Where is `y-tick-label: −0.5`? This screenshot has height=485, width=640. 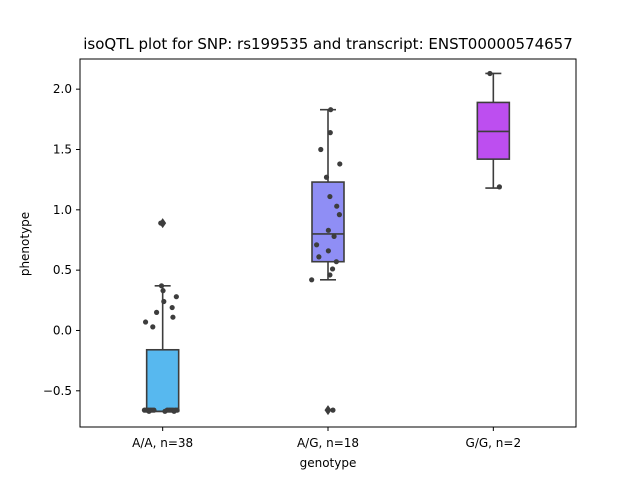 y-tick-label: −0.5 is located at coordinates (57, 391).